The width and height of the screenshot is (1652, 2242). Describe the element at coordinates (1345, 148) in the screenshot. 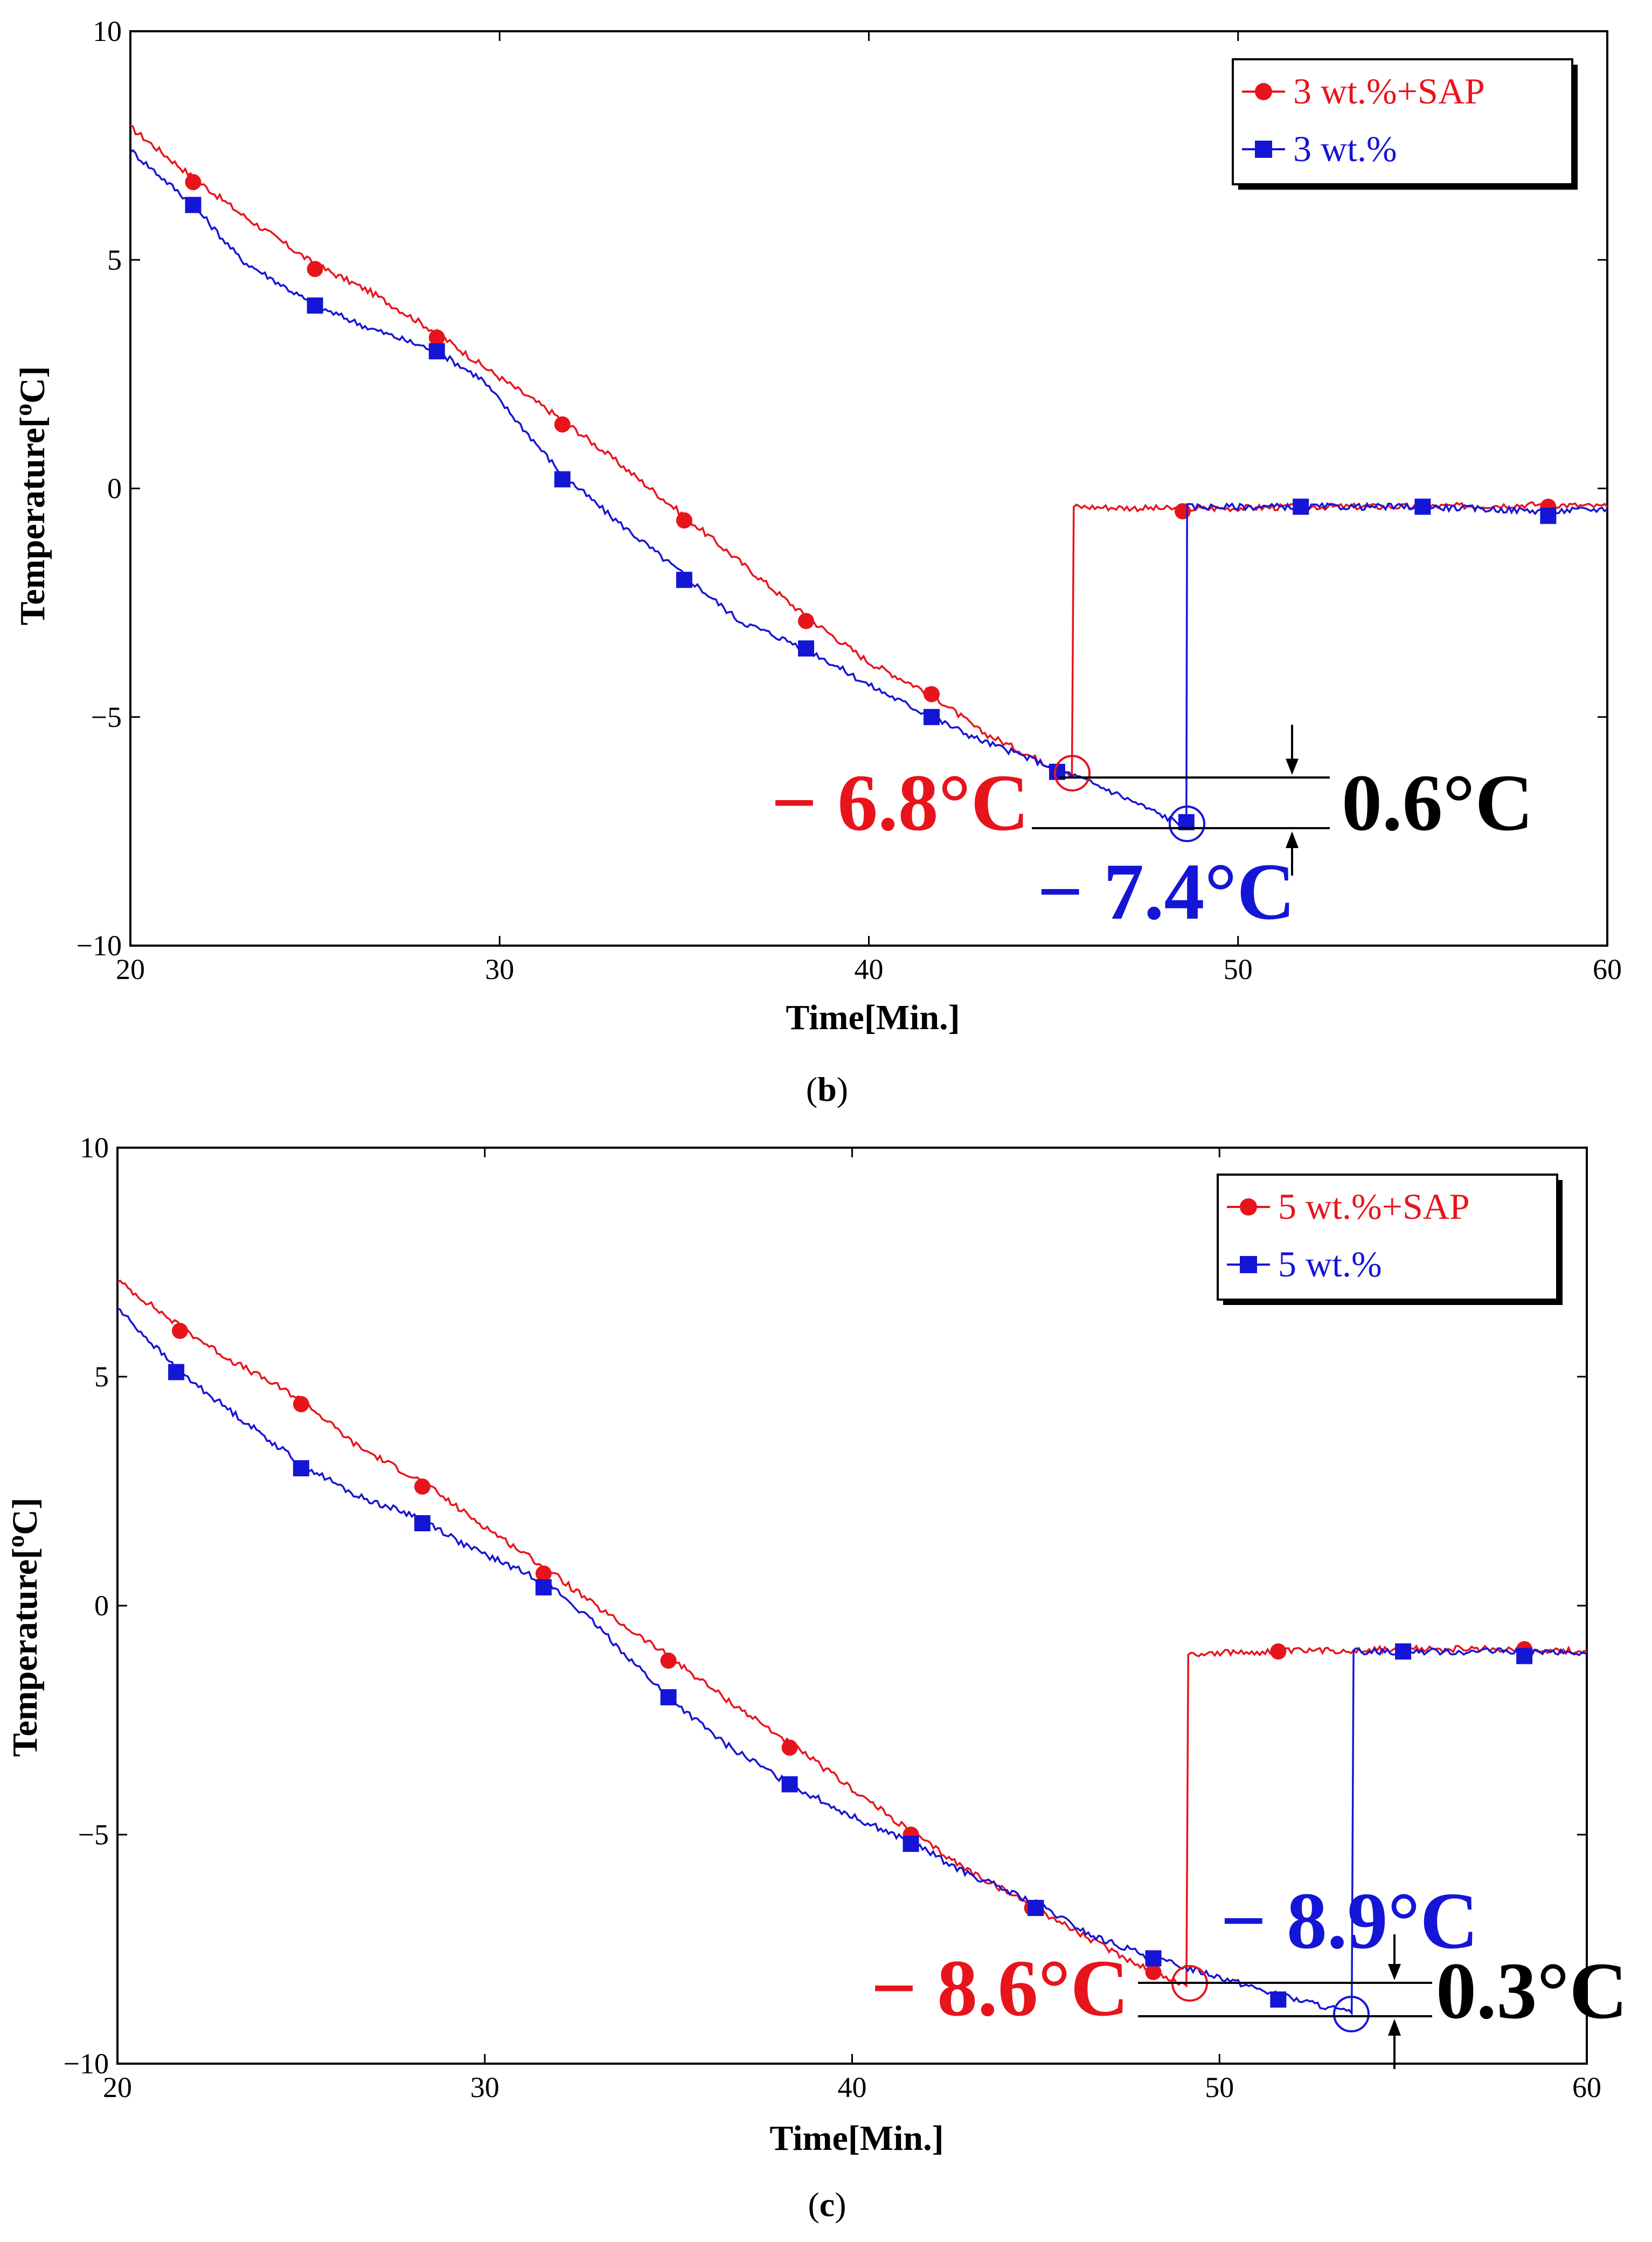

I see `legend-label-blue: 3 wt.%` at that location.